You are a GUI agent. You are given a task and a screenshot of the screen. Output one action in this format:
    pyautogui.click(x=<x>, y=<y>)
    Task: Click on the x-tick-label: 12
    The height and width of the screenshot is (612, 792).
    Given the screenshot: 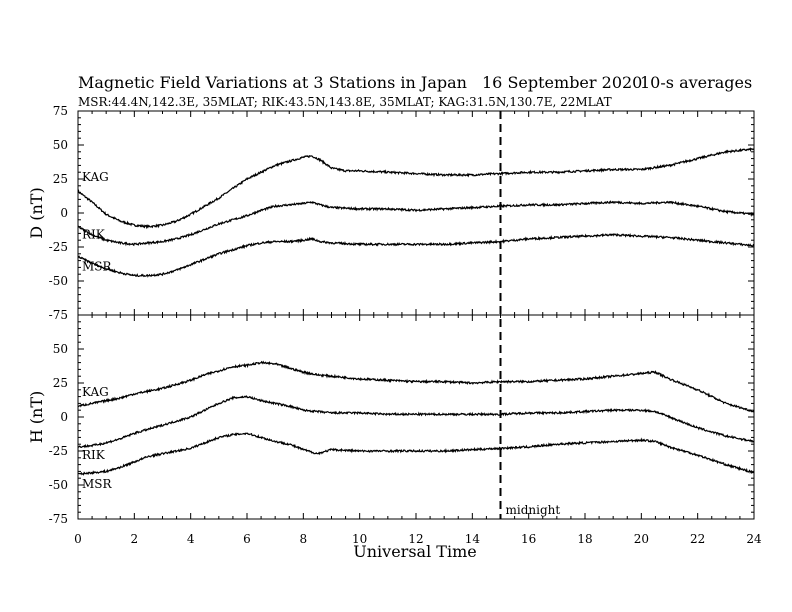 What is the action you would take?
    pyautogui.click(x=415, y=539)
    